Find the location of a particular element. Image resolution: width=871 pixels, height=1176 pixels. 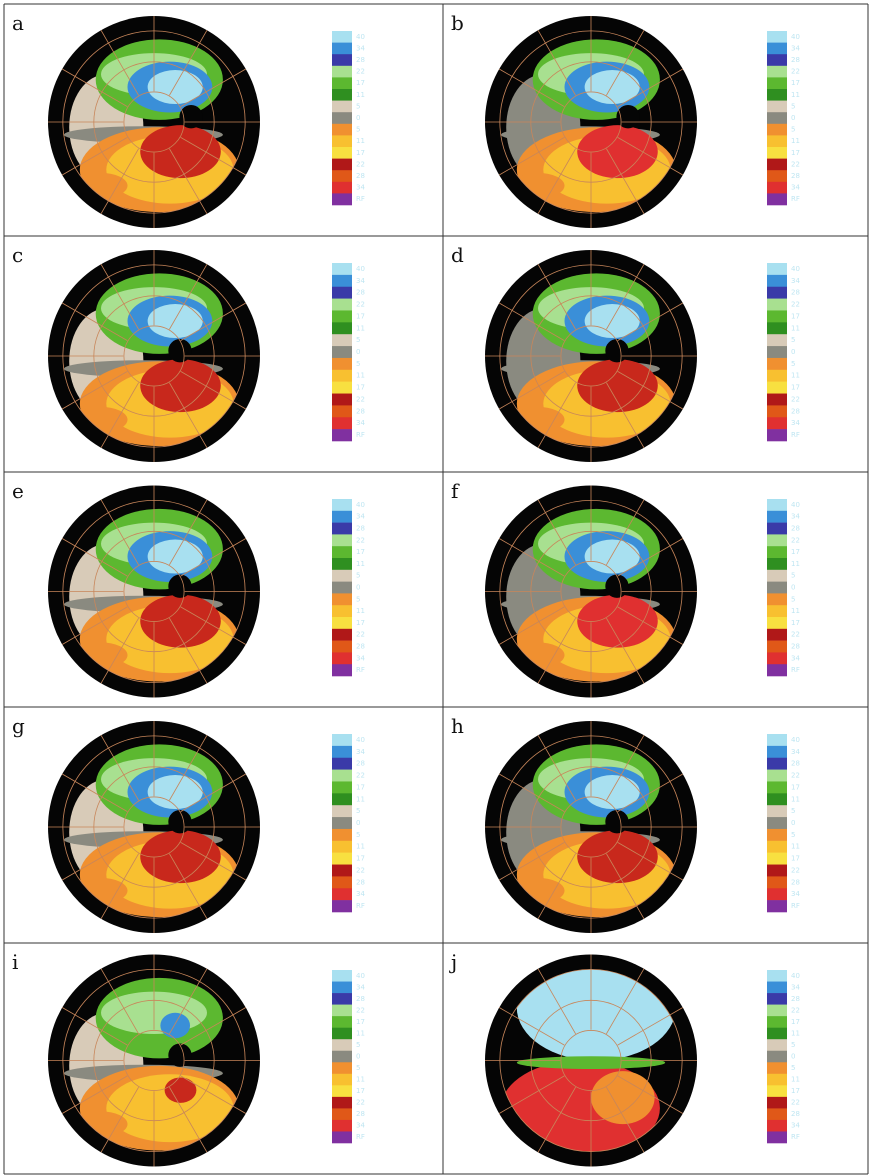

panel-label: j is located at coordinates (453, 962).